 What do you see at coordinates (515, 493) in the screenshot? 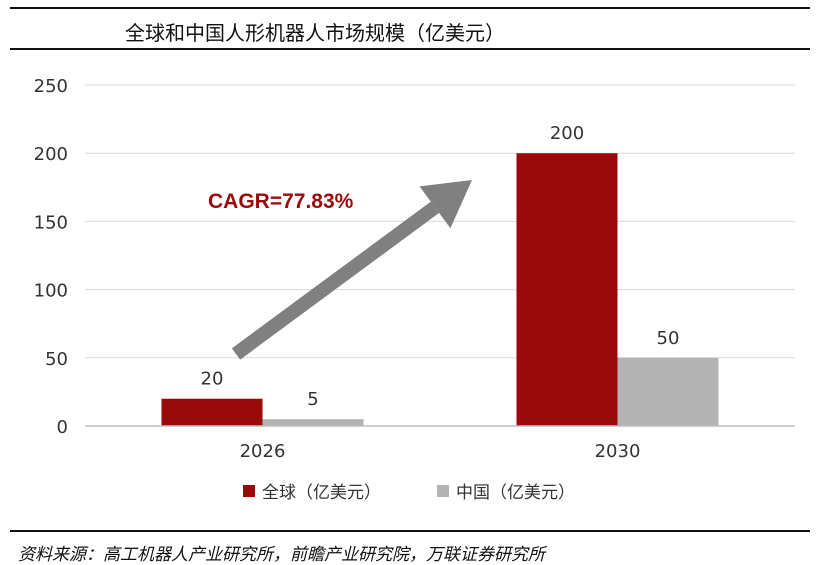
I see `legend-label: 中国（亿美元）` at bounding box center [515, 493].